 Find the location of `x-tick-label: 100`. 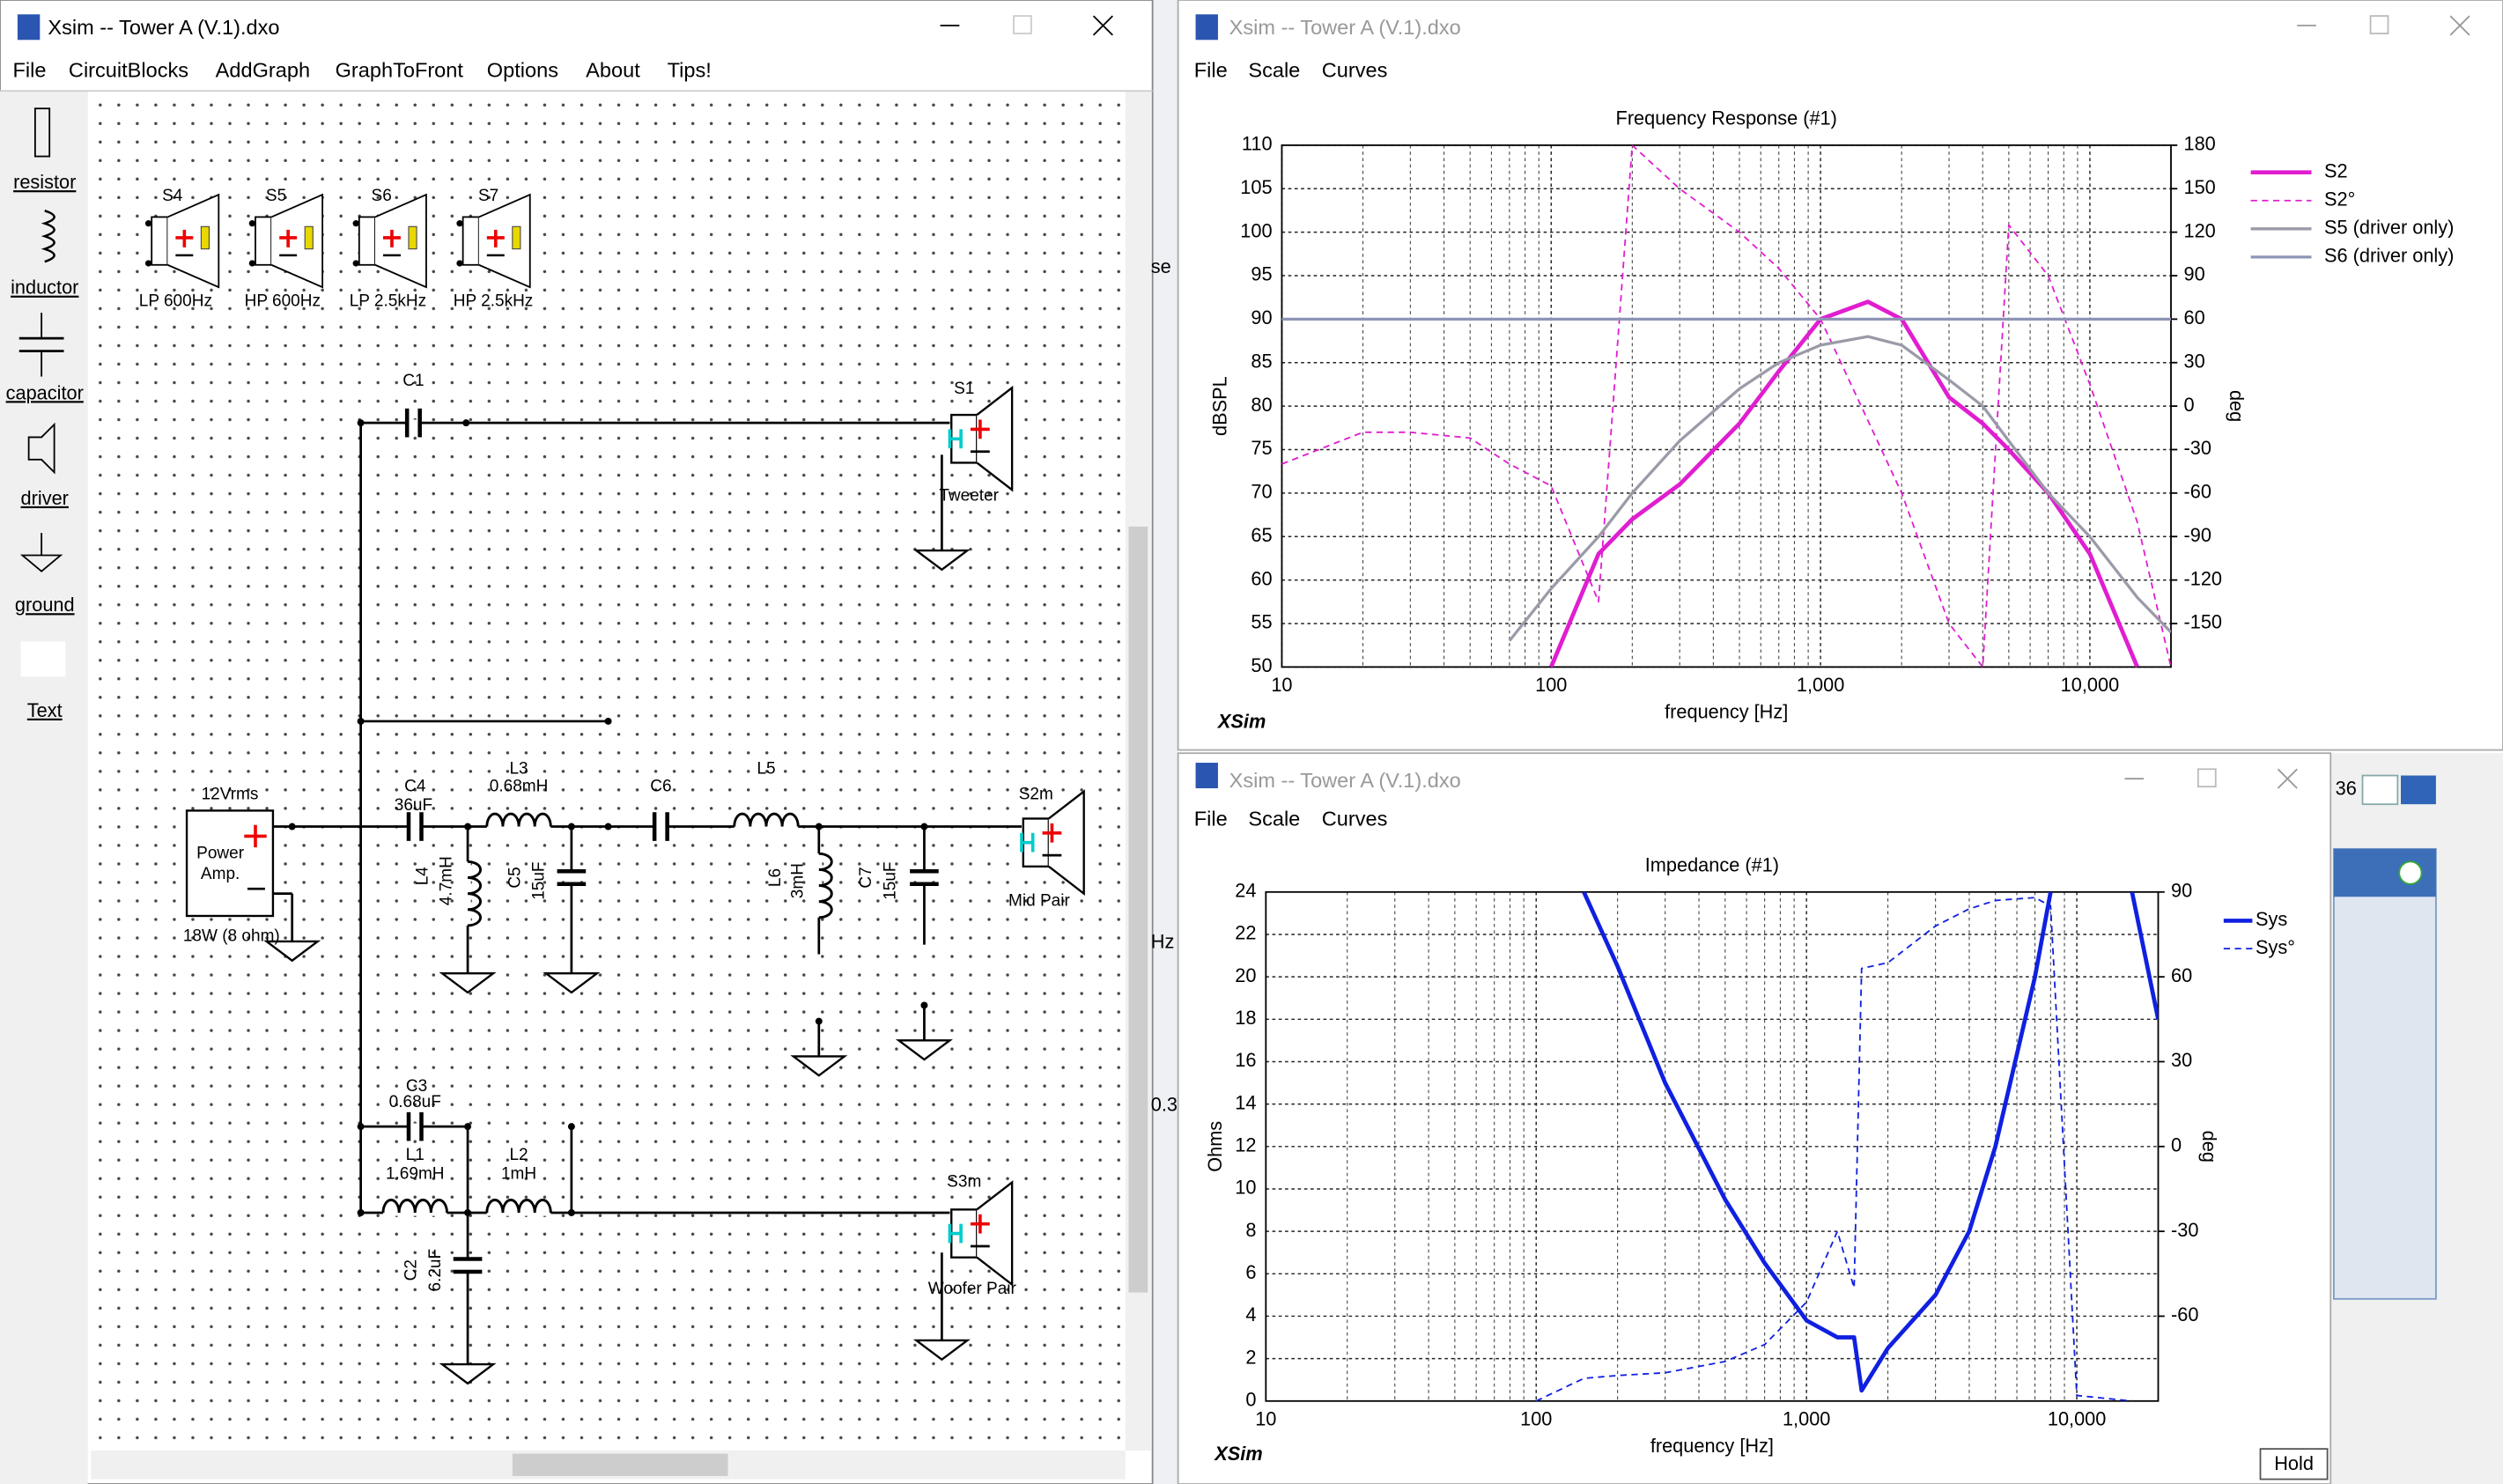

x-tick-label: 100 is located at coordinates (1551, 685).